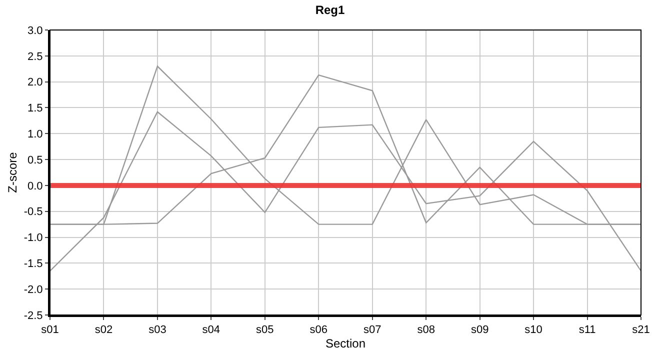 The height and width of the screenshot is (360, 660). What do you see at coordinates (33, 264) in the screenshot?
I see `y-tick-label: -1.5` at bounding box center [33, 264].